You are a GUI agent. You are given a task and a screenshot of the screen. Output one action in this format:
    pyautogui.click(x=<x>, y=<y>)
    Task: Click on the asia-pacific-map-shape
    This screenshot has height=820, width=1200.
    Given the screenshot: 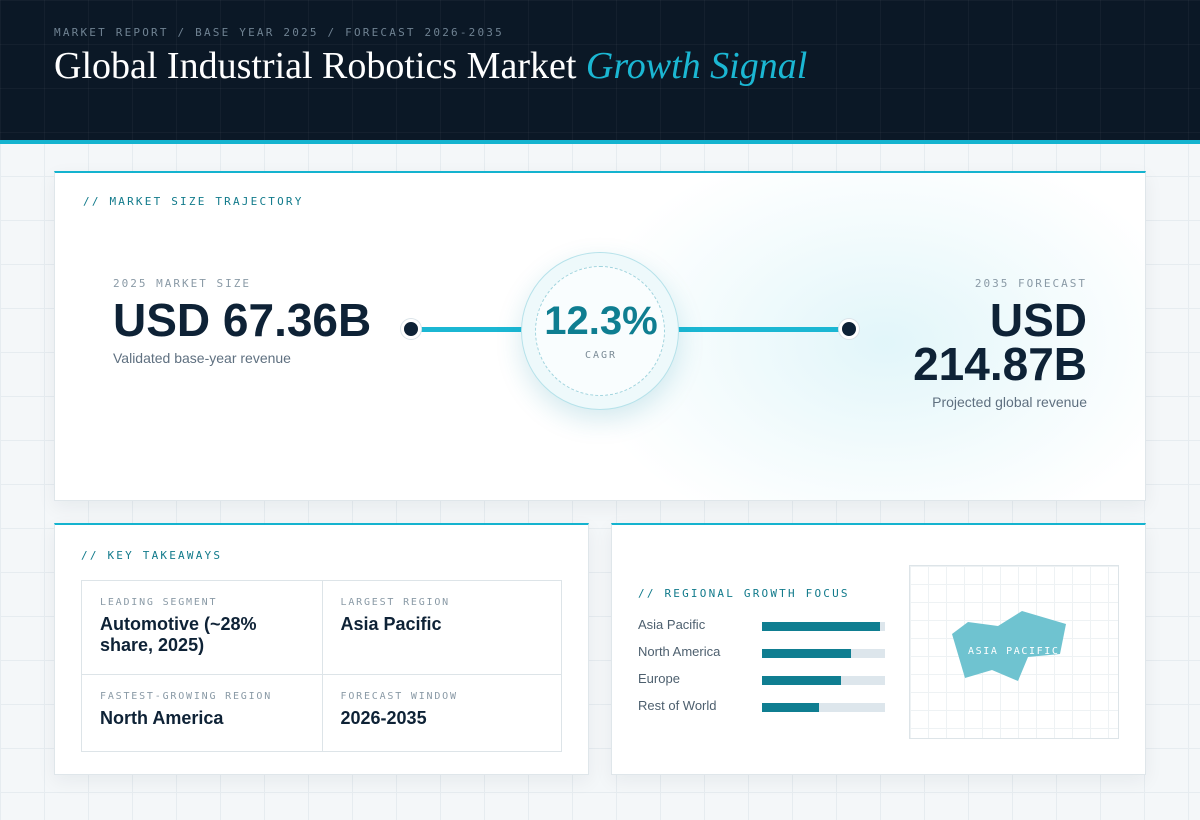 What is the action you would take?
    pyautogui.click(x=1009, y=646)
    